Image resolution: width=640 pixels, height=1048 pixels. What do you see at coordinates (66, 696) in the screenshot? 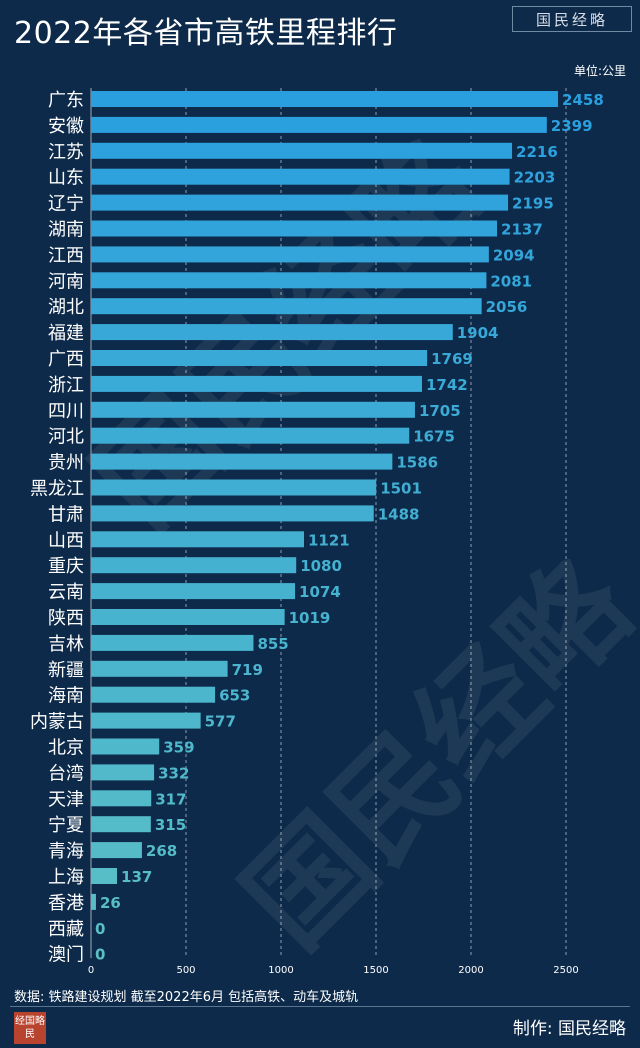
I see `category-label: 海南` at bounding box center [66, 696].